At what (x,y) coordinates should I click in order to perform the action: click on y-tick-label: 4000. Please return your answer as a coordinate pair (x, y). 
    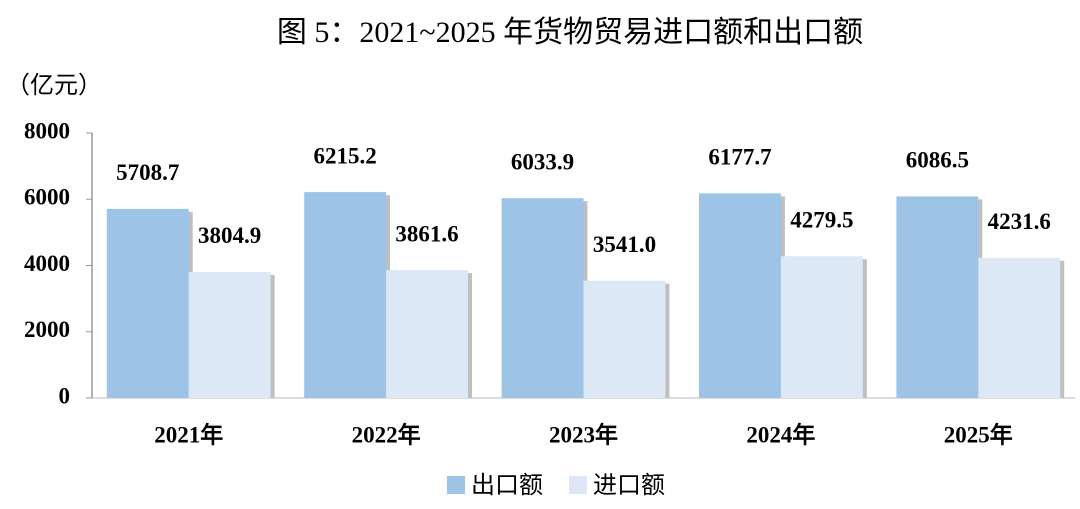
    Looking at the image, I should click on (47, 263).